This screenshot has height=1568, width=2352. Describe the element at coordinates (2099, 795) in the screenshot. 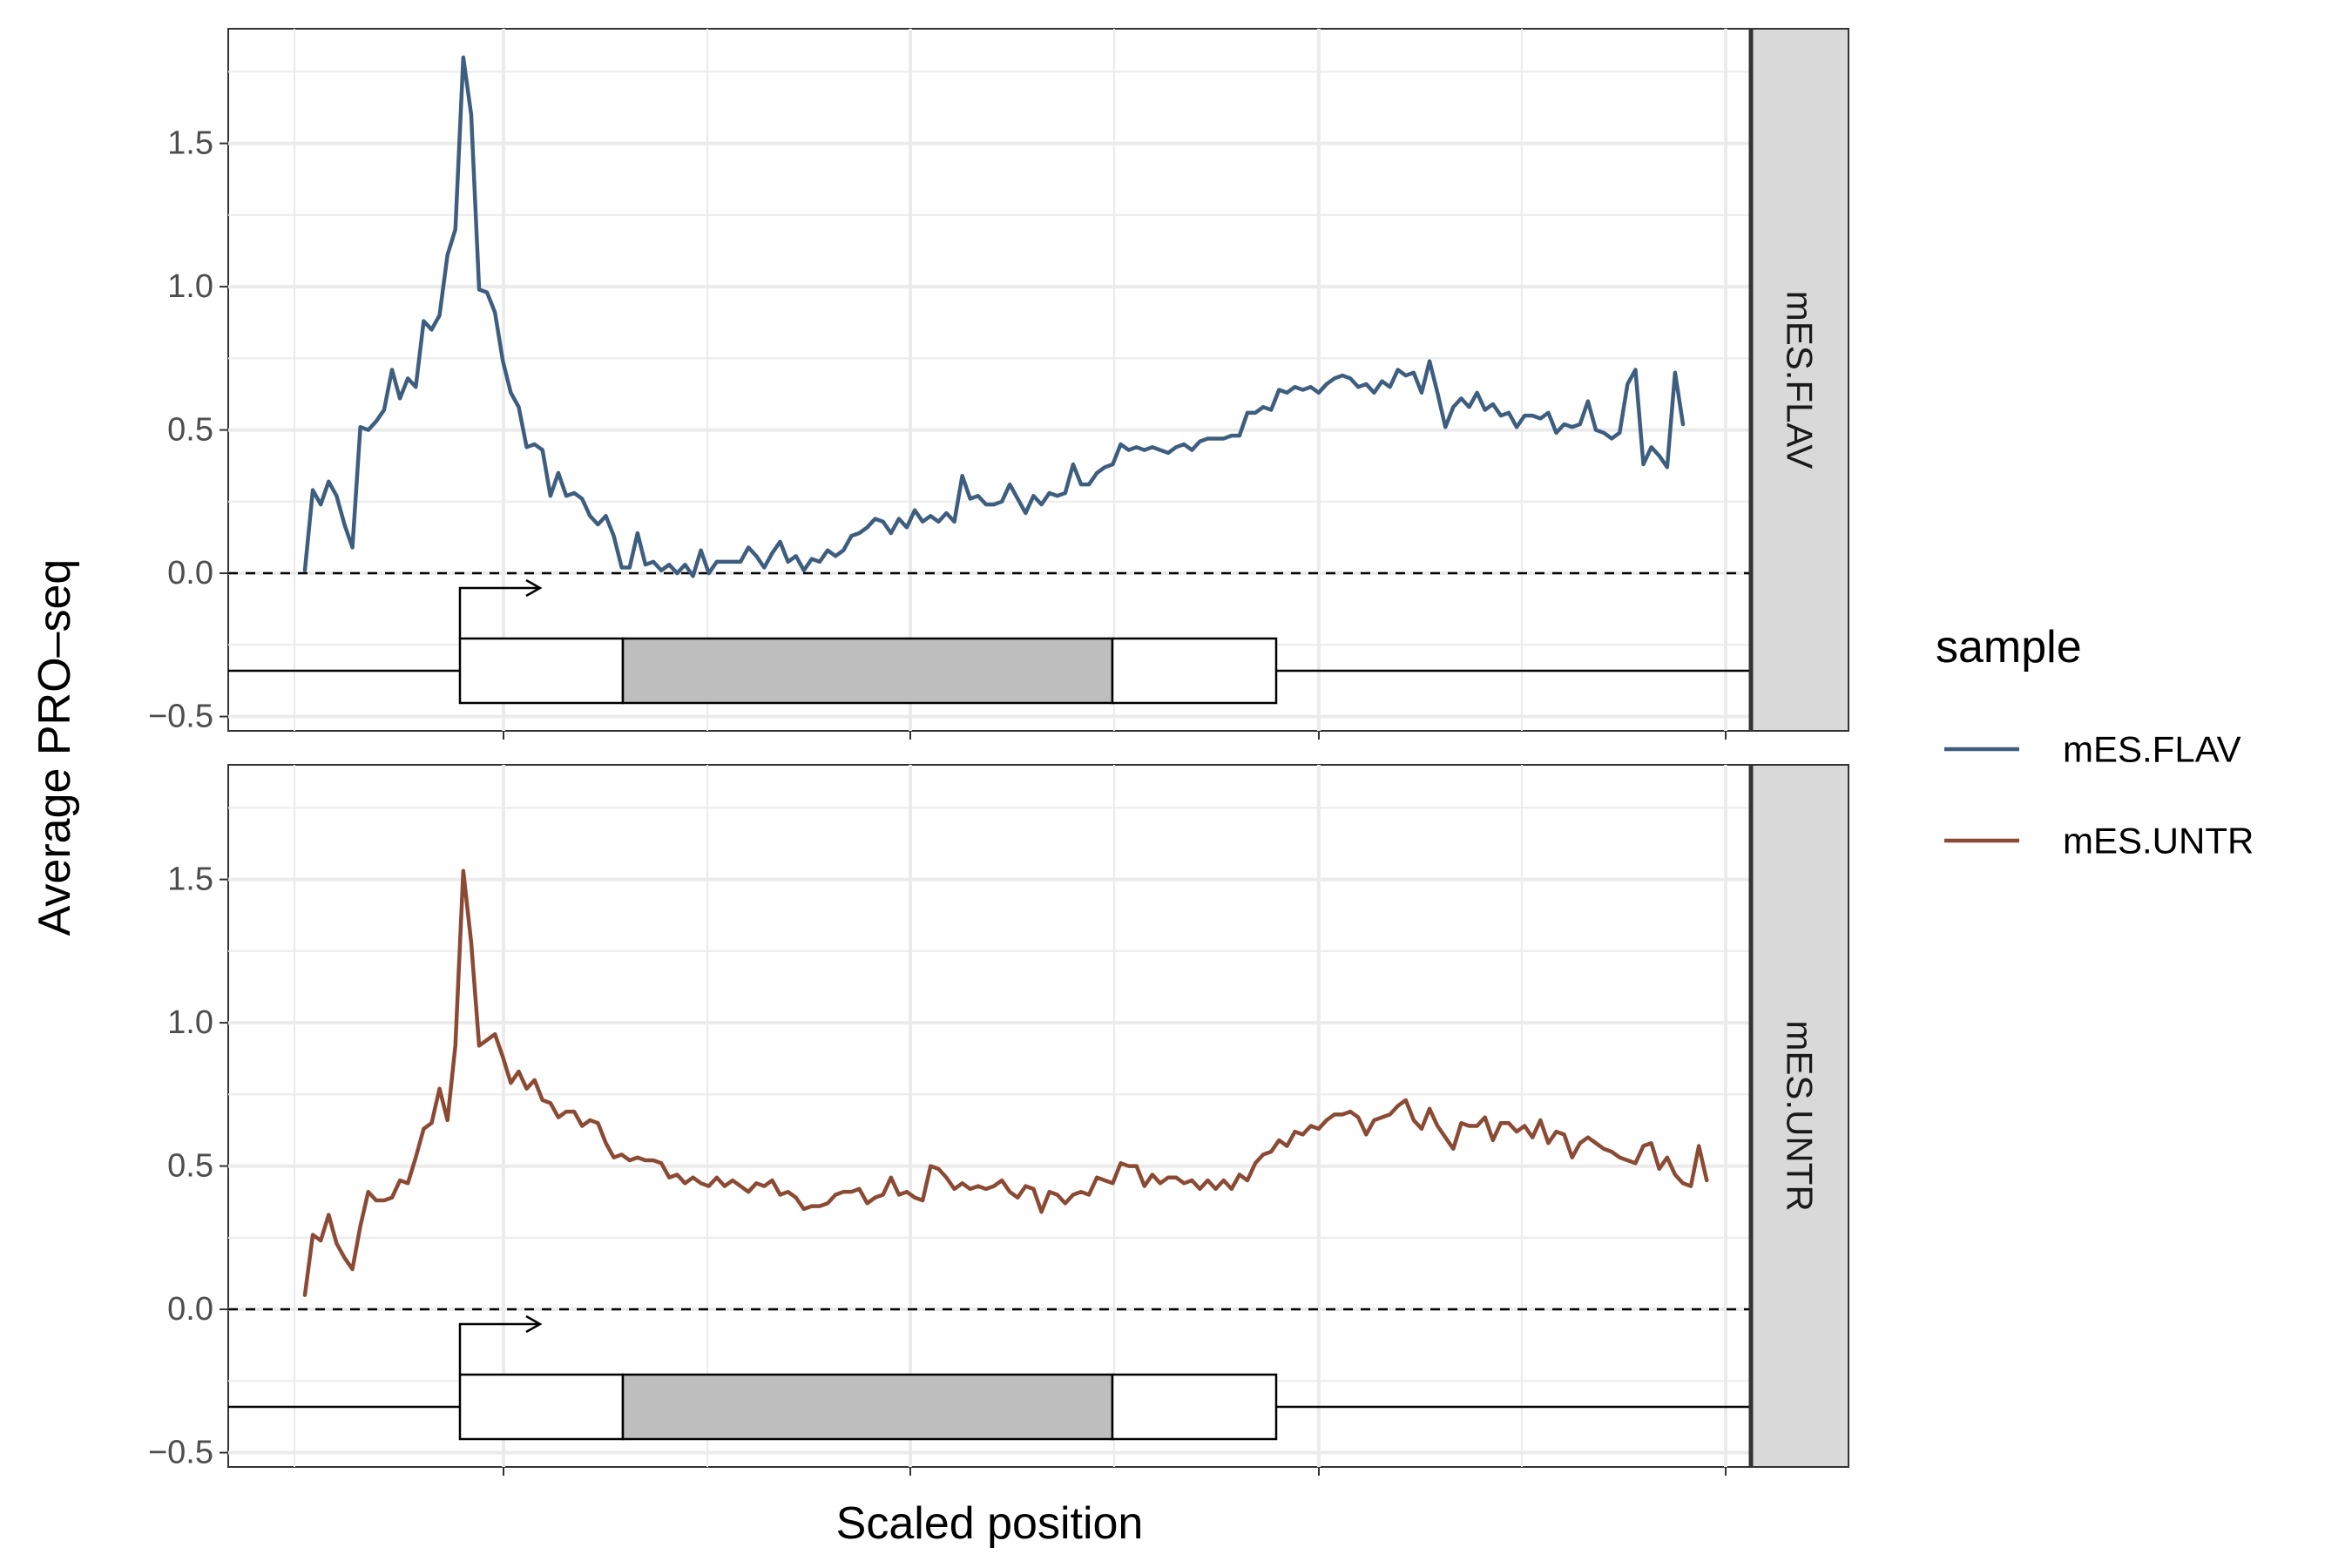

I see `legend-entries: mES.FLAV mES.UNTR` at that location.